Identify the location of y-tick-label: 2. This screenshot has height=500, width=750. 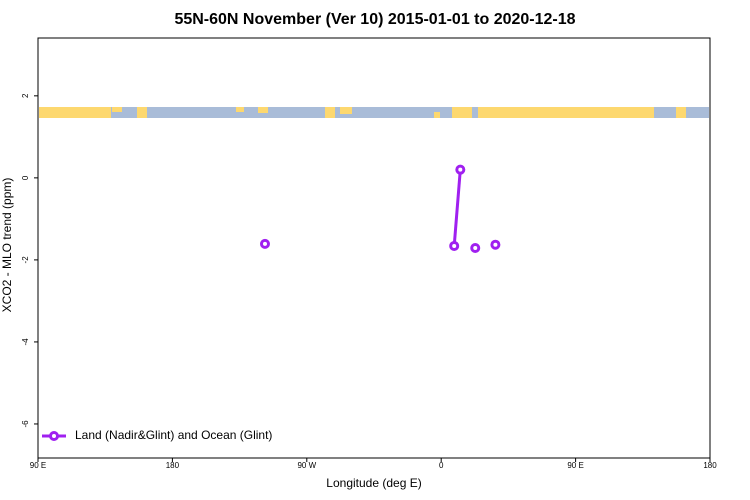
(25, 95).